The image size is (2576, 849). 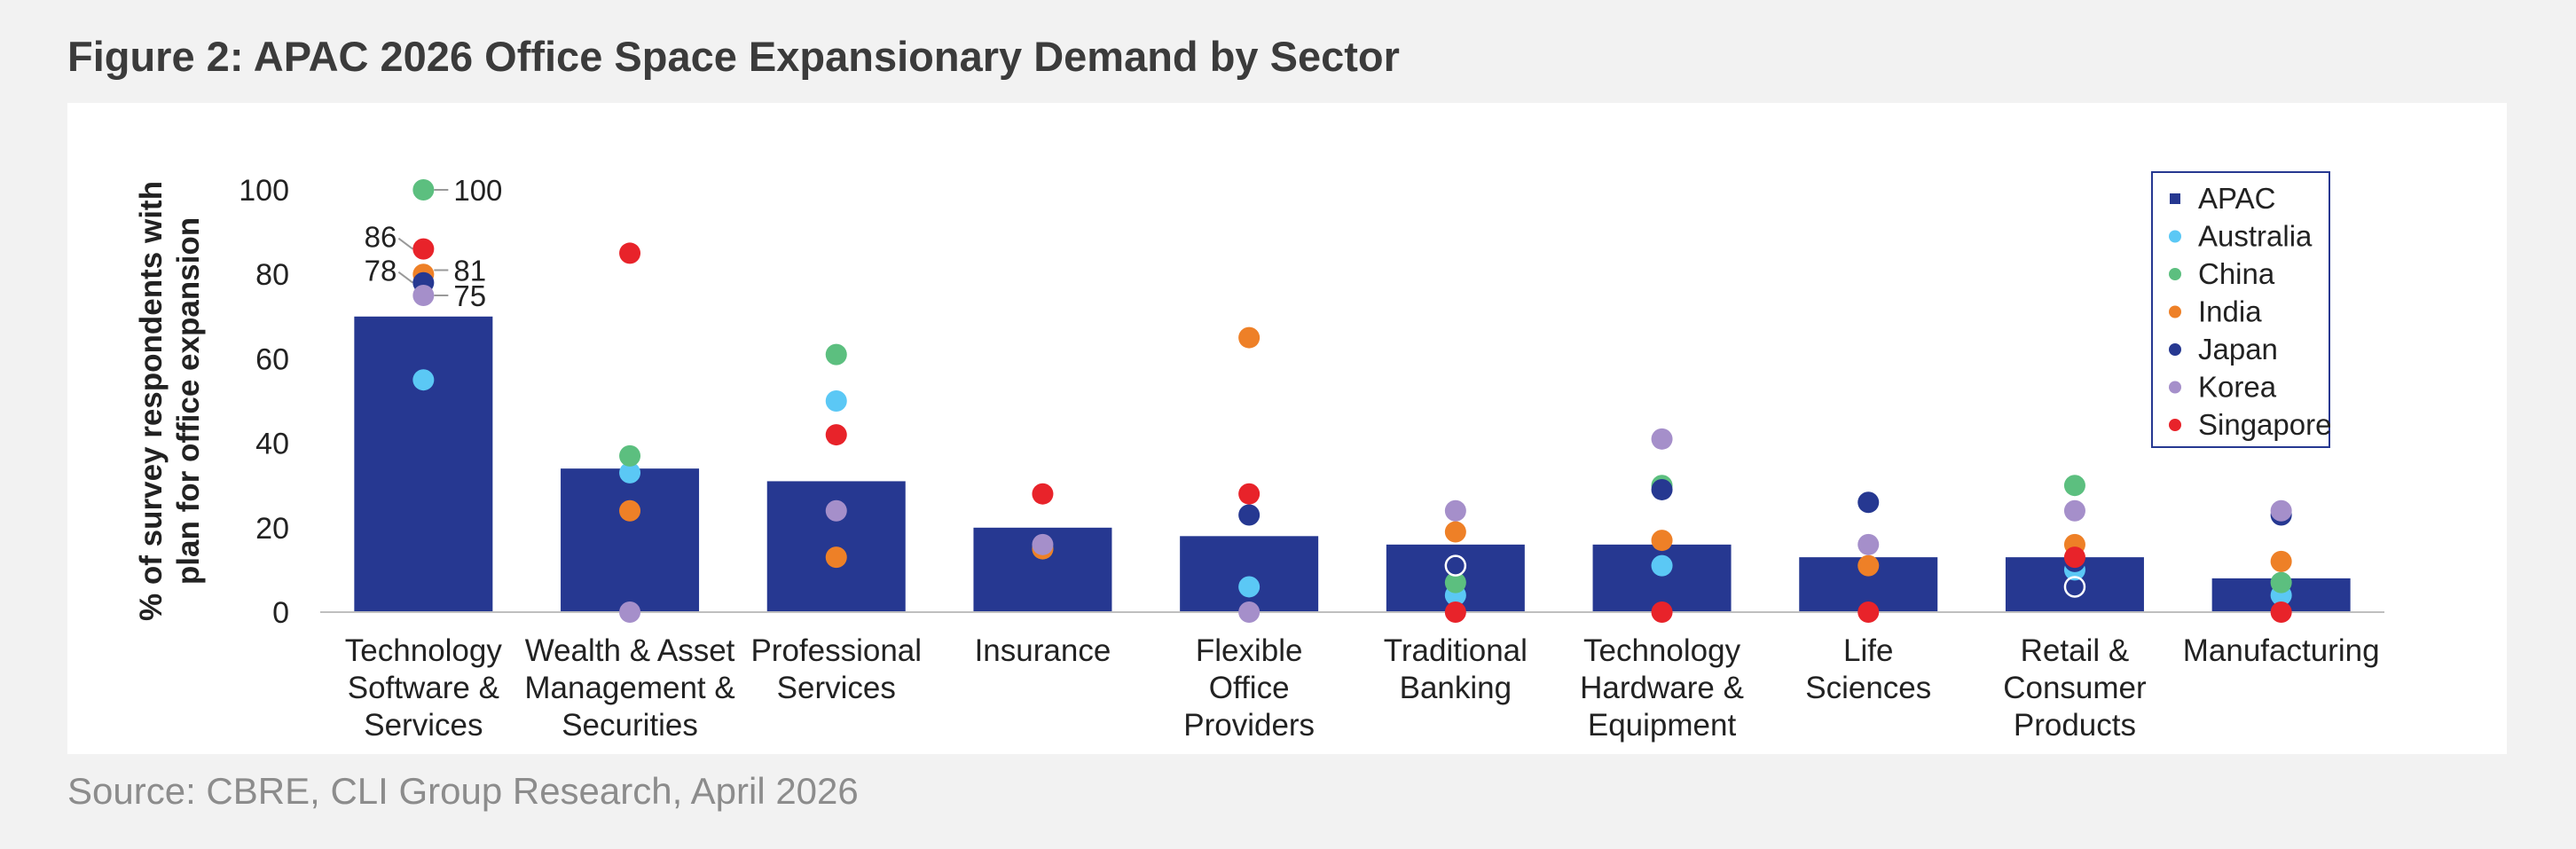 I want to click on category-label-line: Software &, so click(x=423, y=688).